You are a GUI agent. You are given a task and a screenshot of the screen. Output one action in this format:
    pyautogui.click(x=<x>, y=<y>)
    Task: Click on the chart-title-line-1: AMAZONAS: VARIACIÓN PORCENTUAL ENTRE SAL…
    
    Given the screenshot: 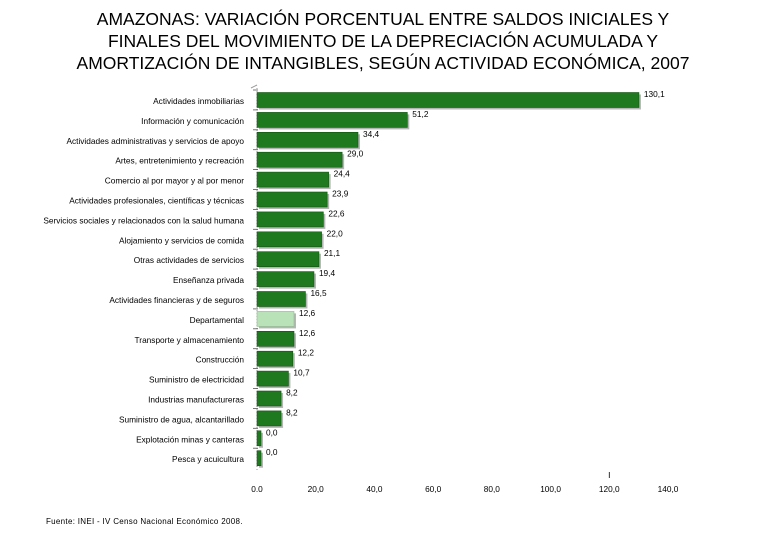 What is the action you would take?
    pyautogui.click(x=383, y=19)
    